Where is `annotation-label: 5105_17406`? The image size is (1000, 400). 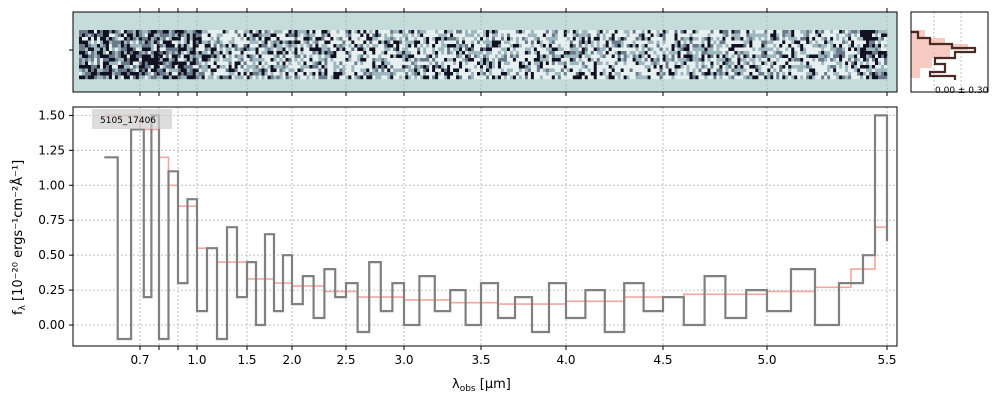 annotation-label: 5105_17406 is located at coordinates (128, 121).